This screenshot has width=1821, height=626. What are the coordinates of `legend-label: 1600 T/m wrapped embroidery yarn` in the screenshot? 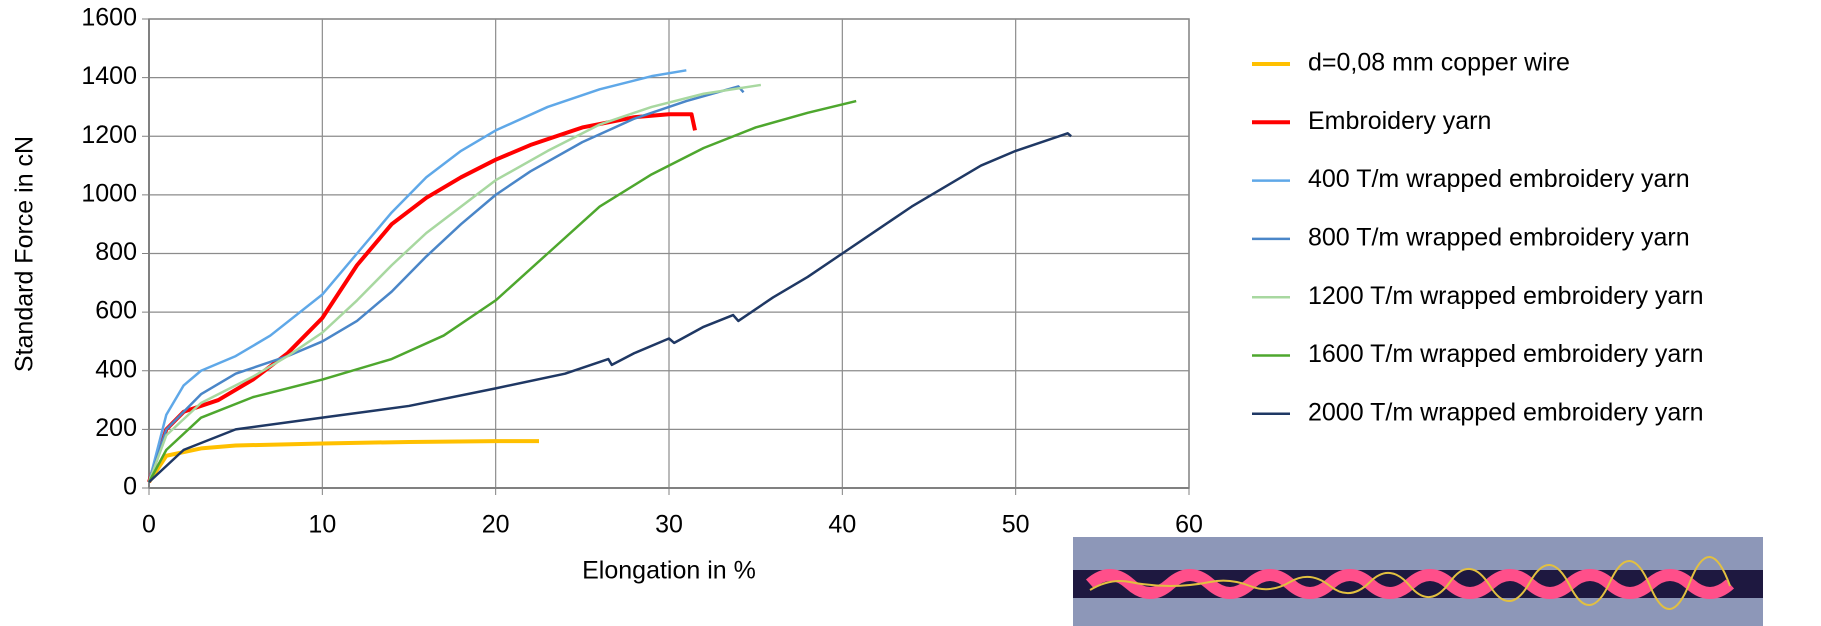 It's located at (1506, 354).